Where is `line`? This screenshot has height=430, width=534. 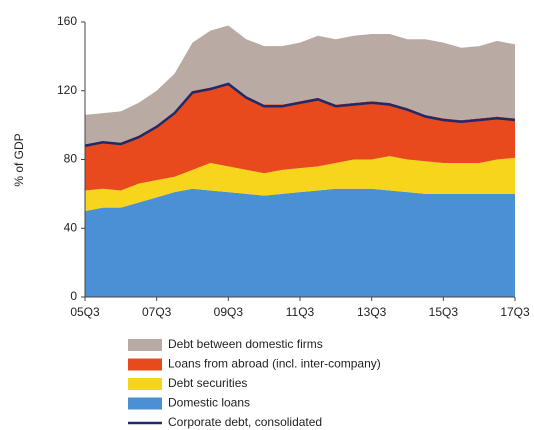
line is located at coordinates (300, 114).